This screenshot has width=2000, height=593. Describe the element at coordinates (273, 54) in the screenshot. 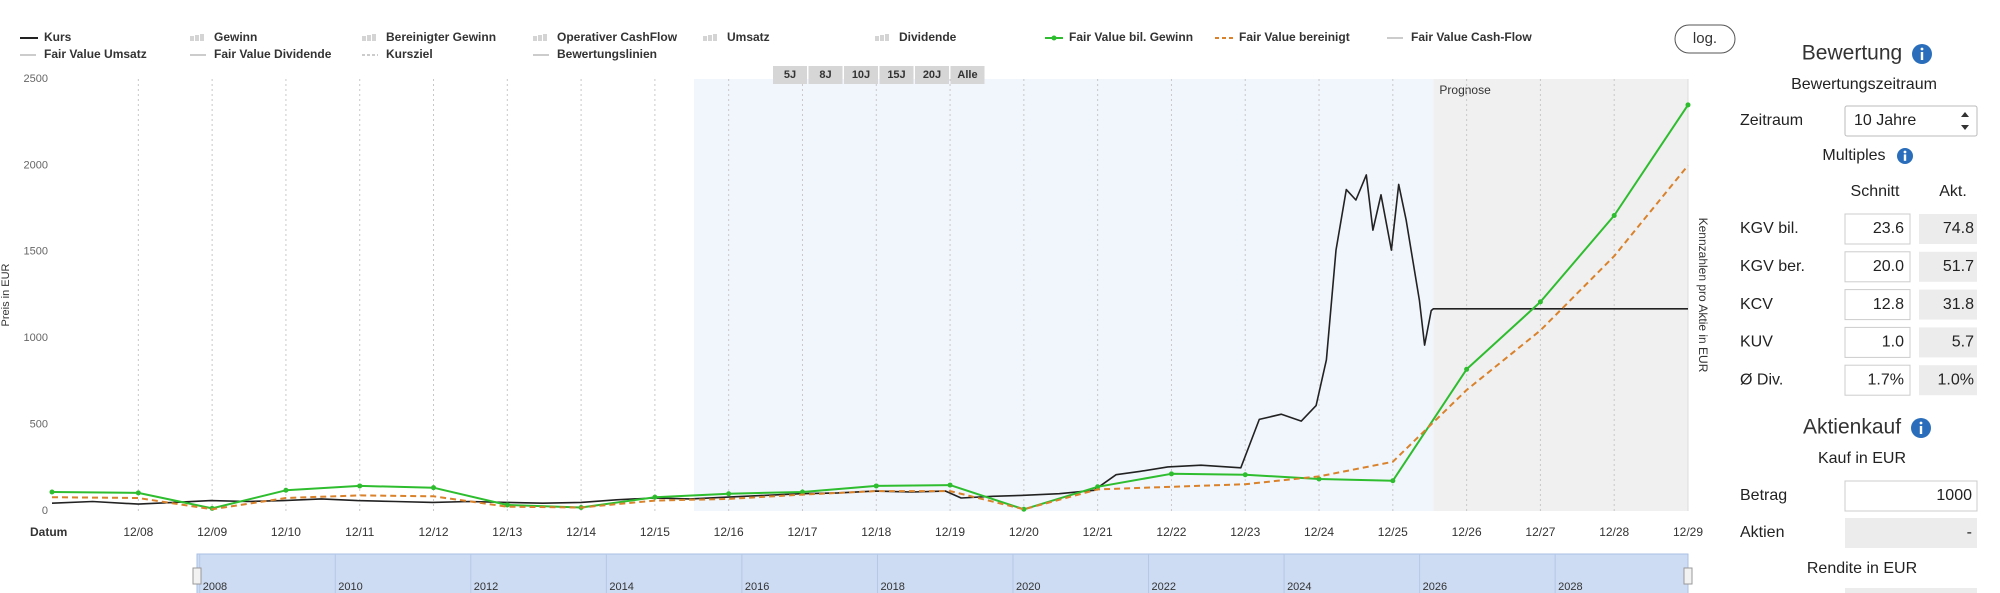

I see `legend-label: Fair Value Dividende` at that location.